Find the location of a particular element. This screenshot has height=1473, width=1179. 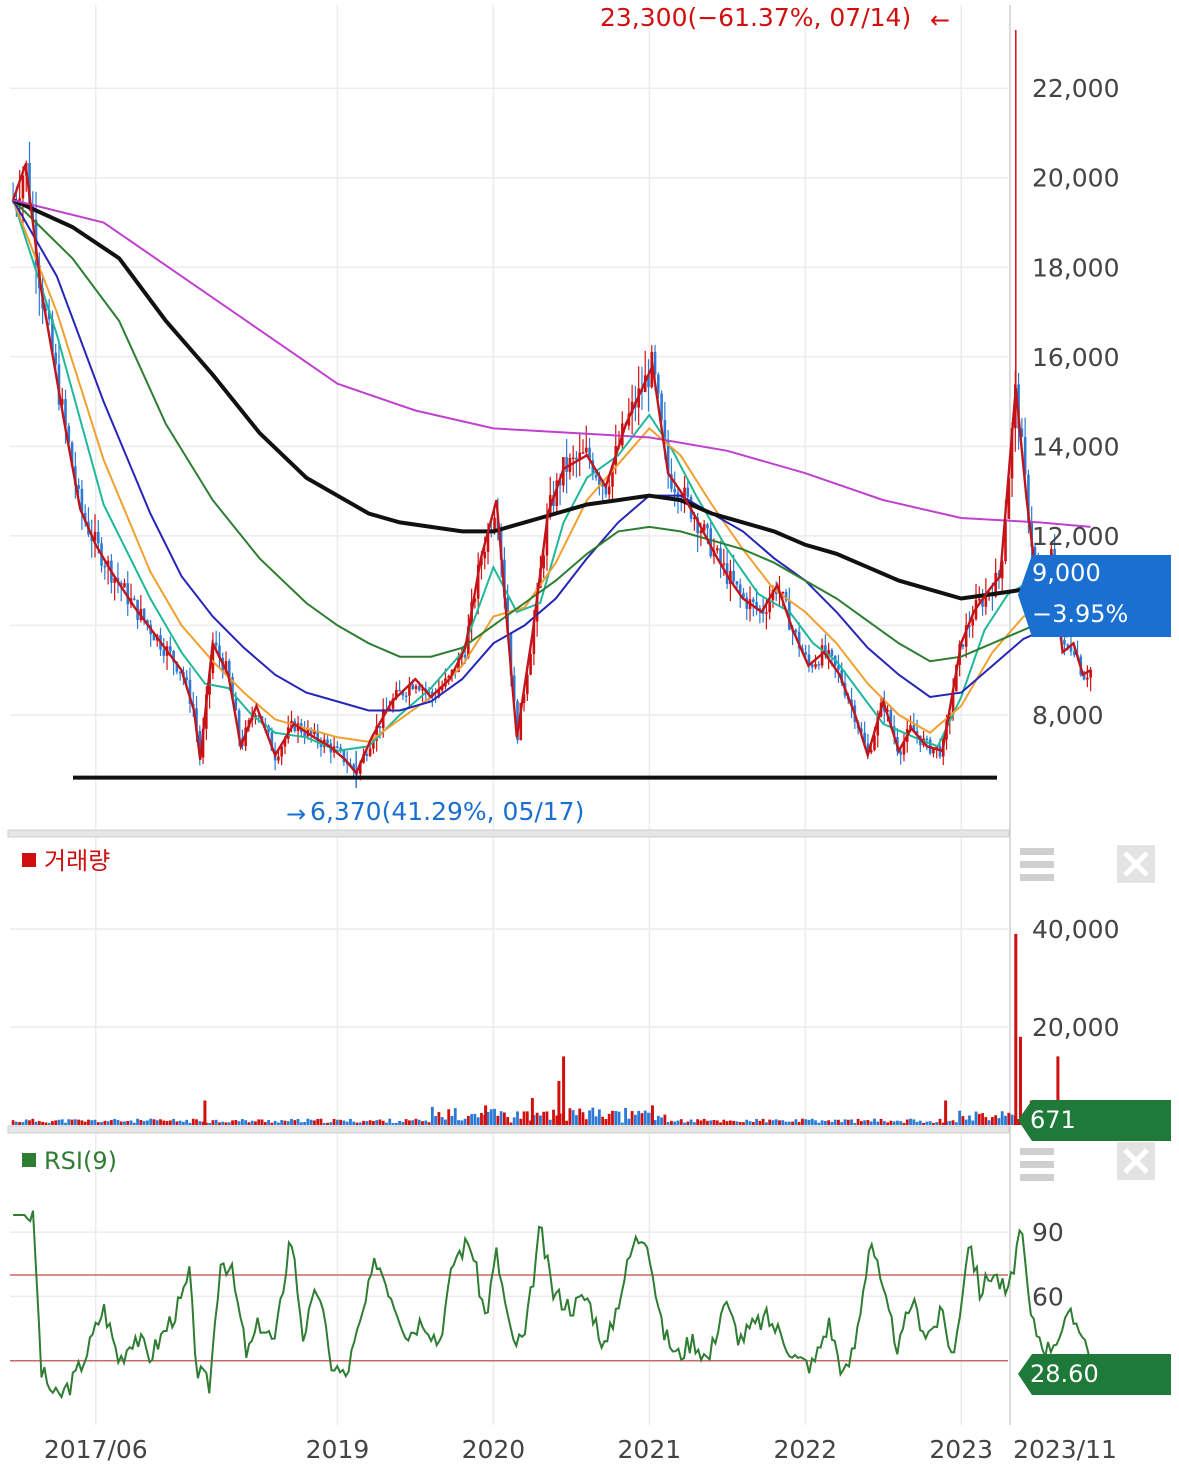

rsi-close-icon is located at coordinates (1136, 1161).